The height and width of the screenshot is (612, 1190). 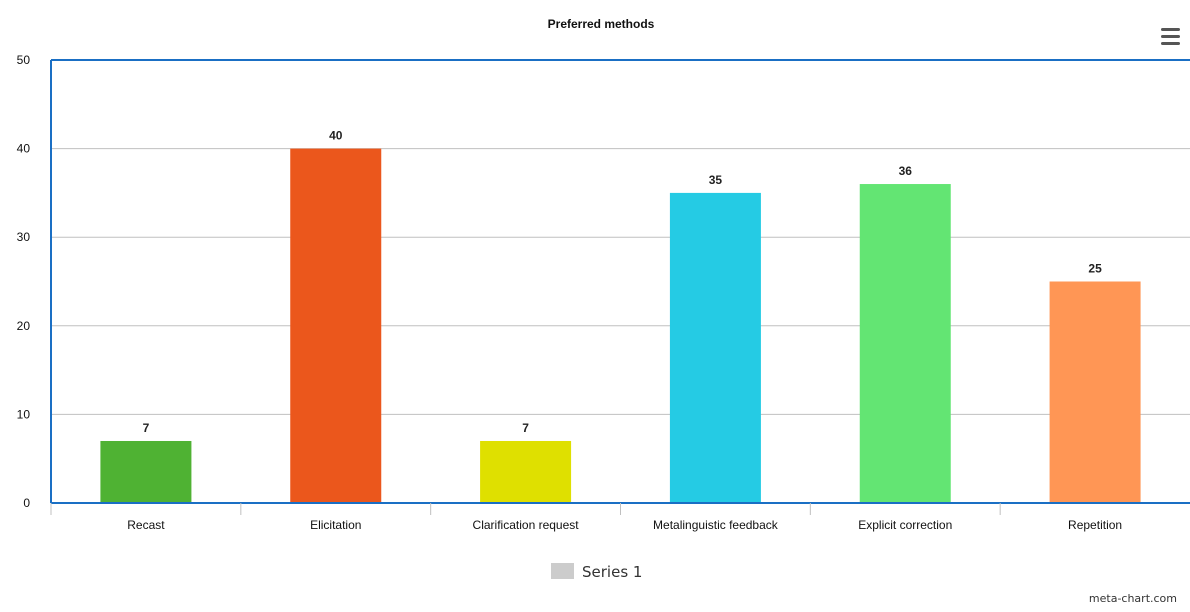 What do you see at coordinates (612, 572) in the screenshot?
I see `legend-label: Series 1` at bounding box center [612, 572].